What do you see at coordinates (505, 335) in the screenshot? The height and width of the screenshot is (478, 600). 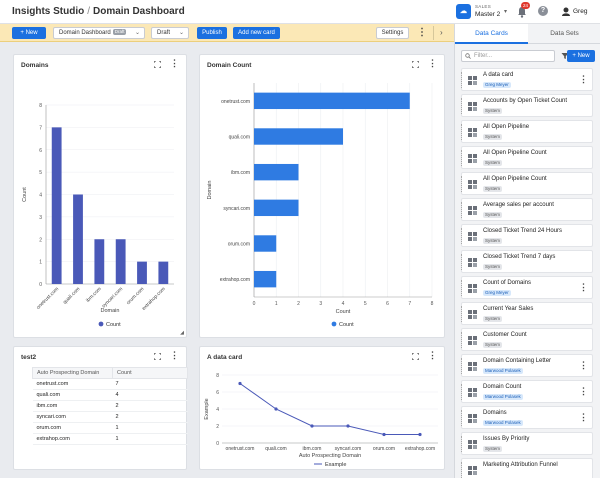 I see `list-item-title: Customer Count` at bounding box center [505, 335].